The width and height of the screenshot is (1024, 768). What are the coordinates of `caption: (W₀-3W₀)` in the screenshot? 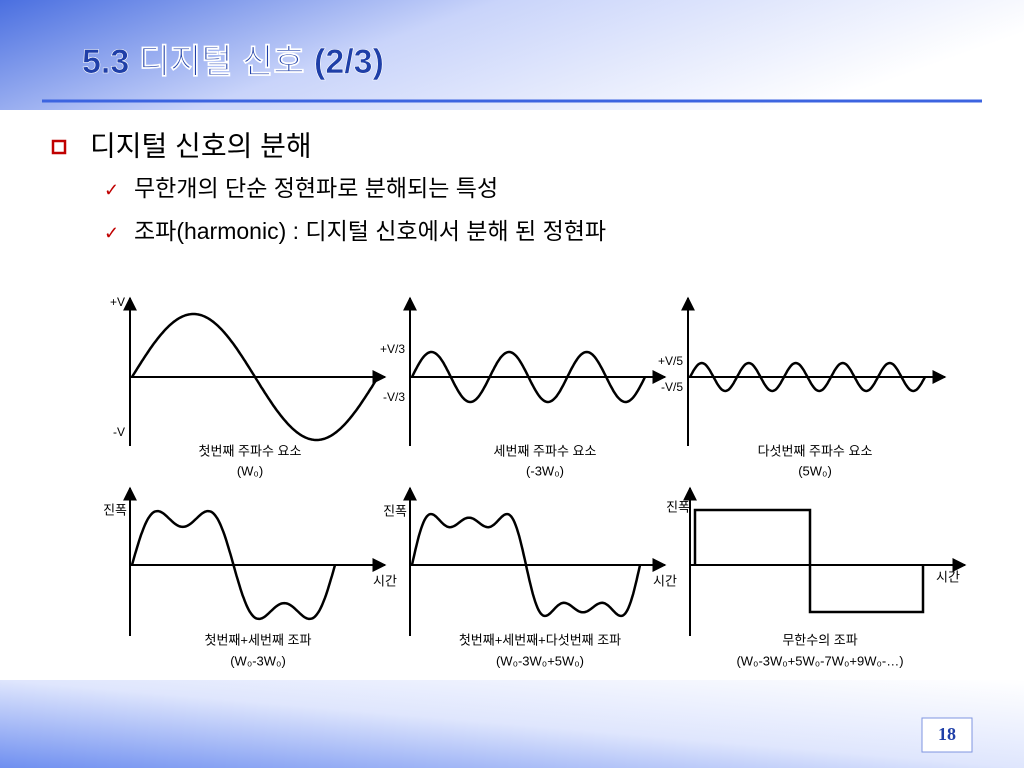 It's located at (258, 660).